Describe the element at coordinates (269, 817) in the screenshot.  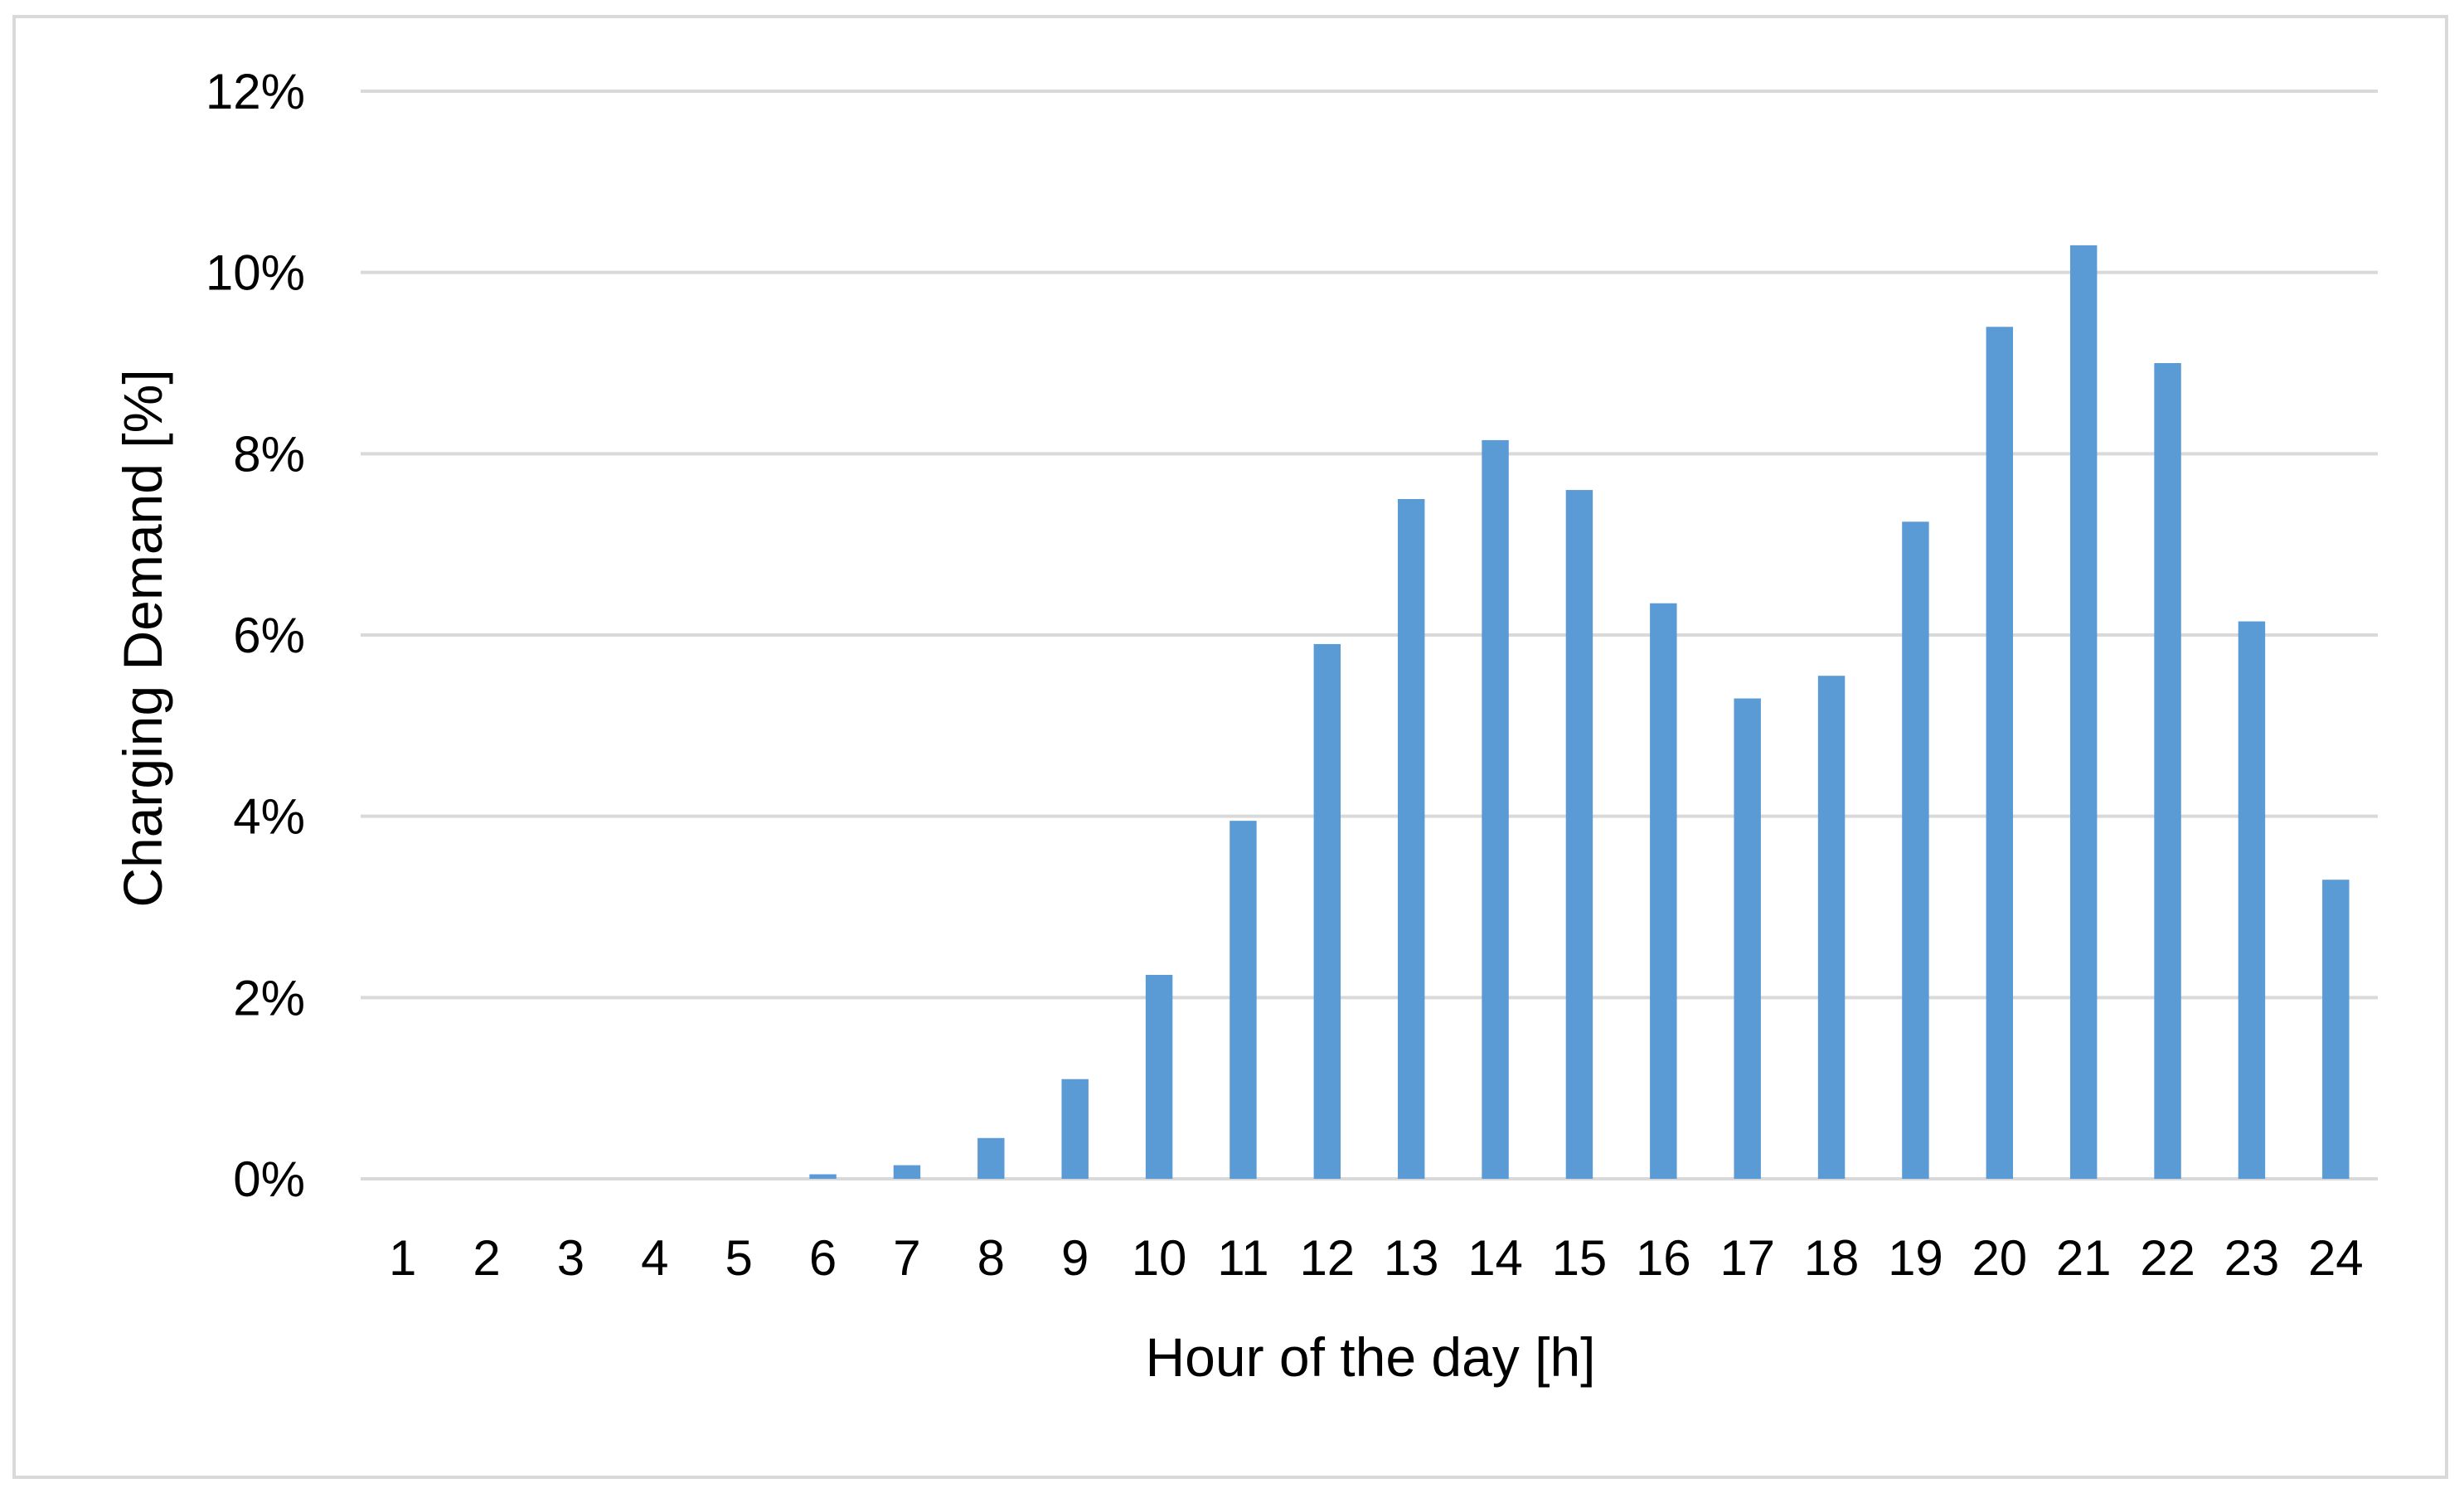
I see `y-tick-label: 4%` at that location.